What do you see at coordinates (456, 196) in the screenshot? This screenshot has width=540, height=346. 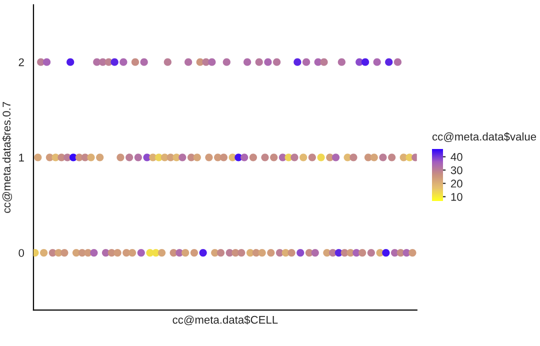 I see `color-bar-label: 10` at bounding box center [456, 196].